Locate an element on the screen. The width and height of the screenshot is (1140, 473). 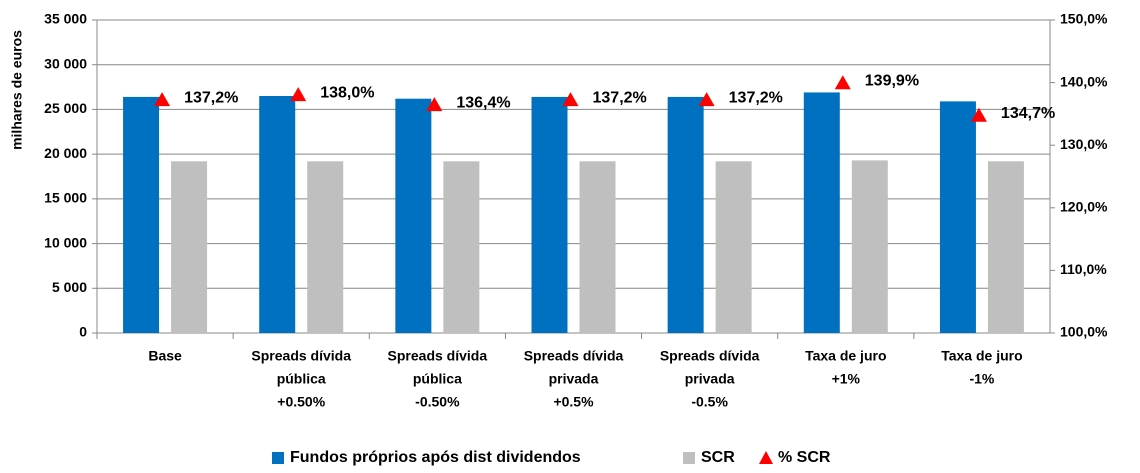
x-tick-label: -0.50% is located at coordinates (437, 402).